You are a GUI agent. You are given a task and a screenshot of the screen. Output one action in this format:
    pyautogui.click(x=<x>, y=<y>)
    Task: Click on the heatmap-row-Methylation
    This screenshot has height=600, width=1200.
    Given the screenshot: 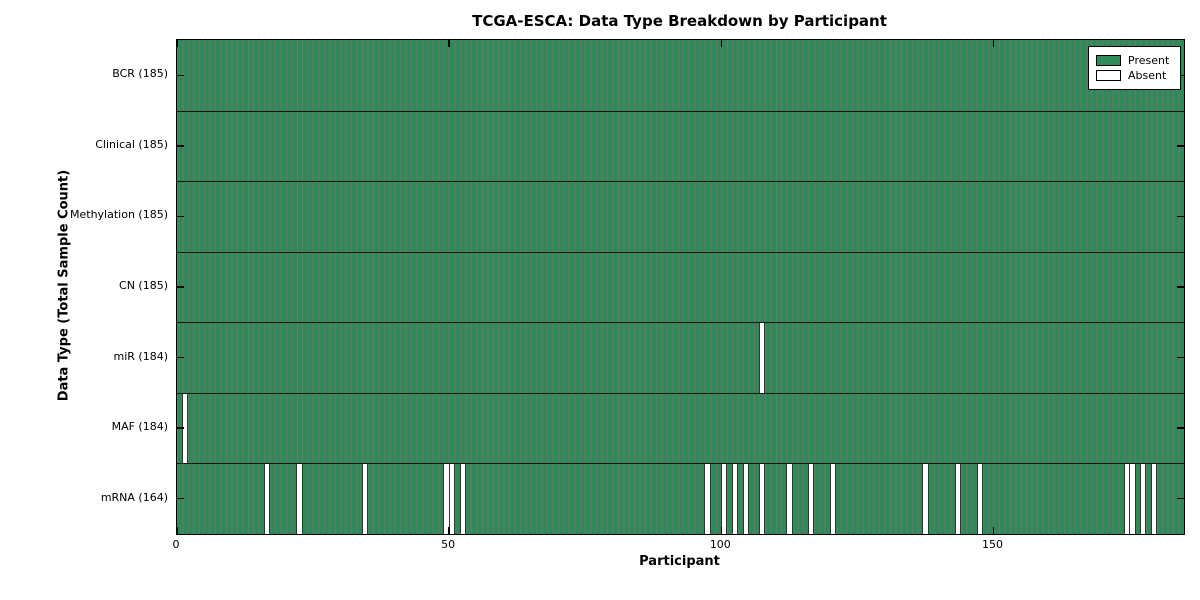 What is the action you would take?
    pyautogui.click(x=680, y=216)
    